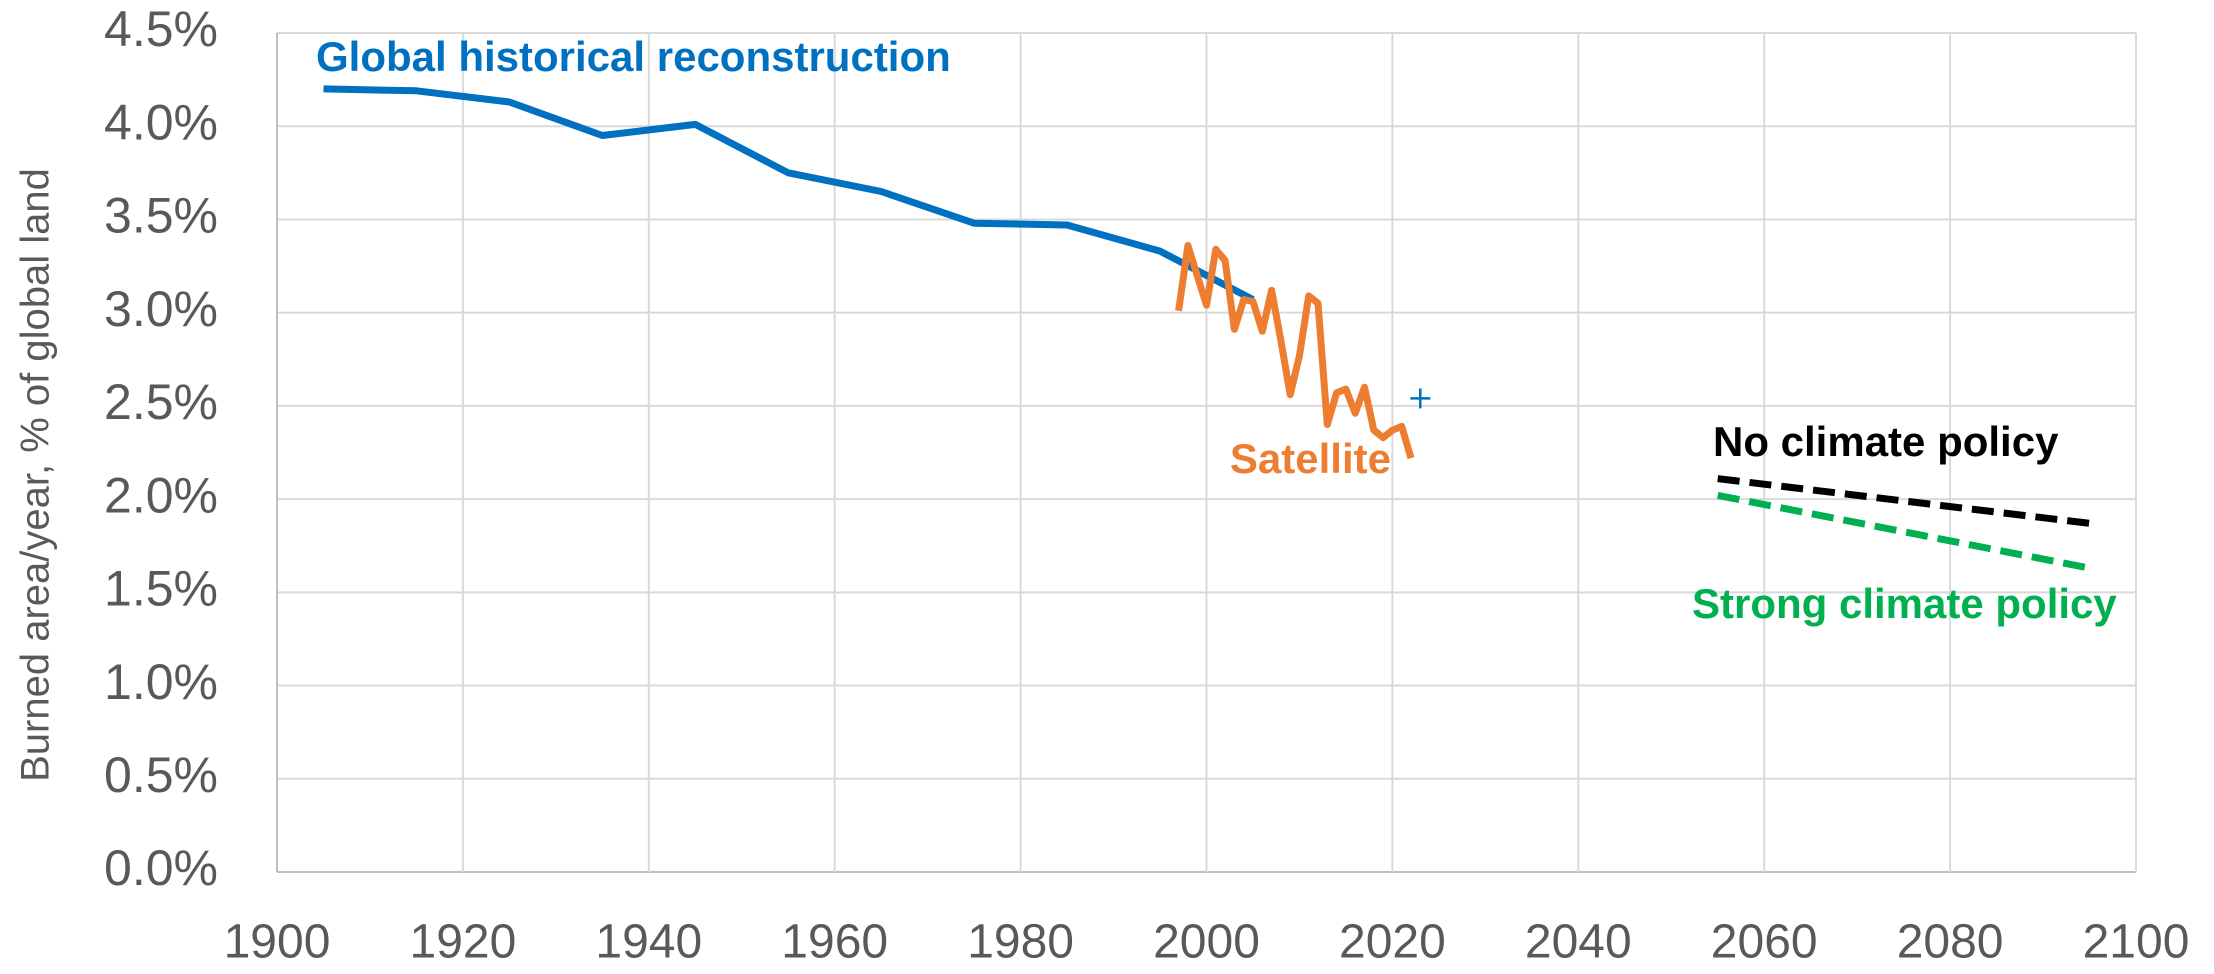 The image size is (2214, 974). Describe the element at coordinates (161, 495) in the screenshot. I see `y-tick-label: 2.0%` at that location.